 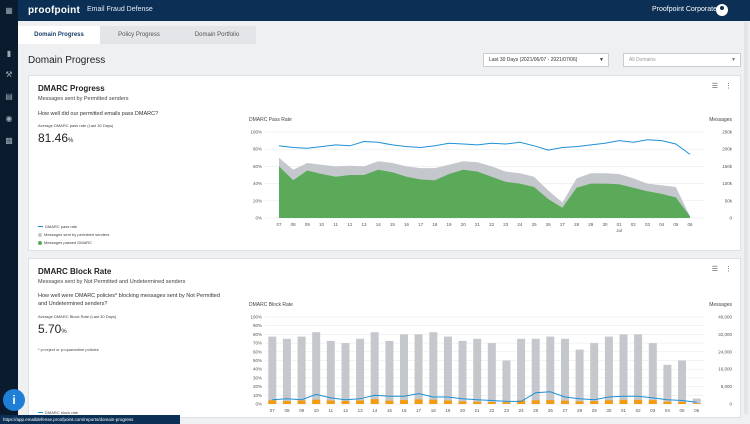 I want to click on domains-select: All Domains ▼, so click(x=682, y=60).